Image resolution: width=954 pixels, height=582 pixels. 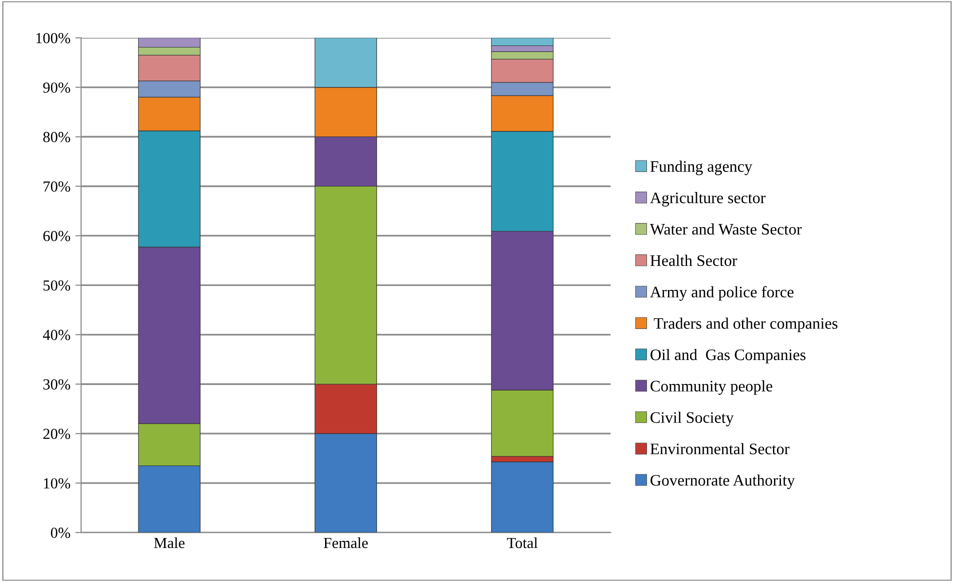 What do you see at coordinates (56, 137) in the screenshot?
I see `y-tick-label: 80%` at bounding box center [56, 137].